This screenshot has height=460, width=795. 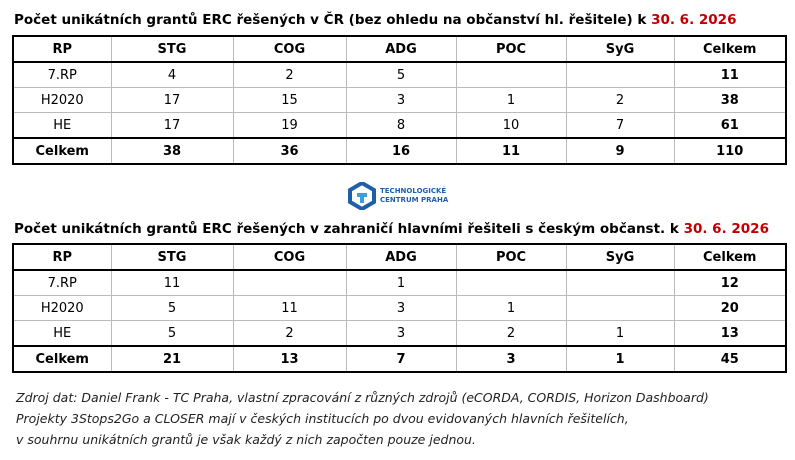 I want to click on table-cell: 45, so click(x=729, y=359).